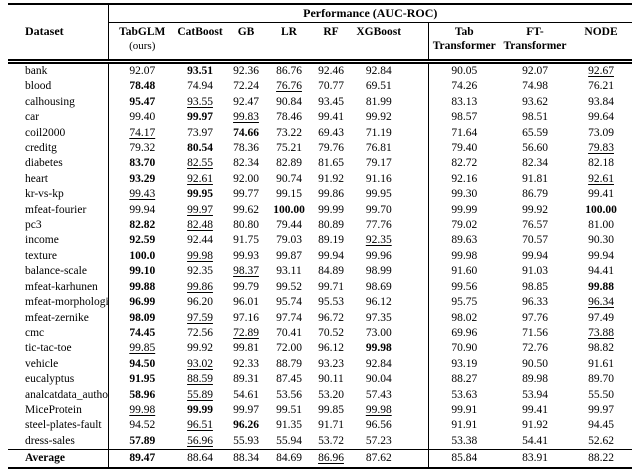  I want to click on auc-value-text: 72.76, so click(535, 348).